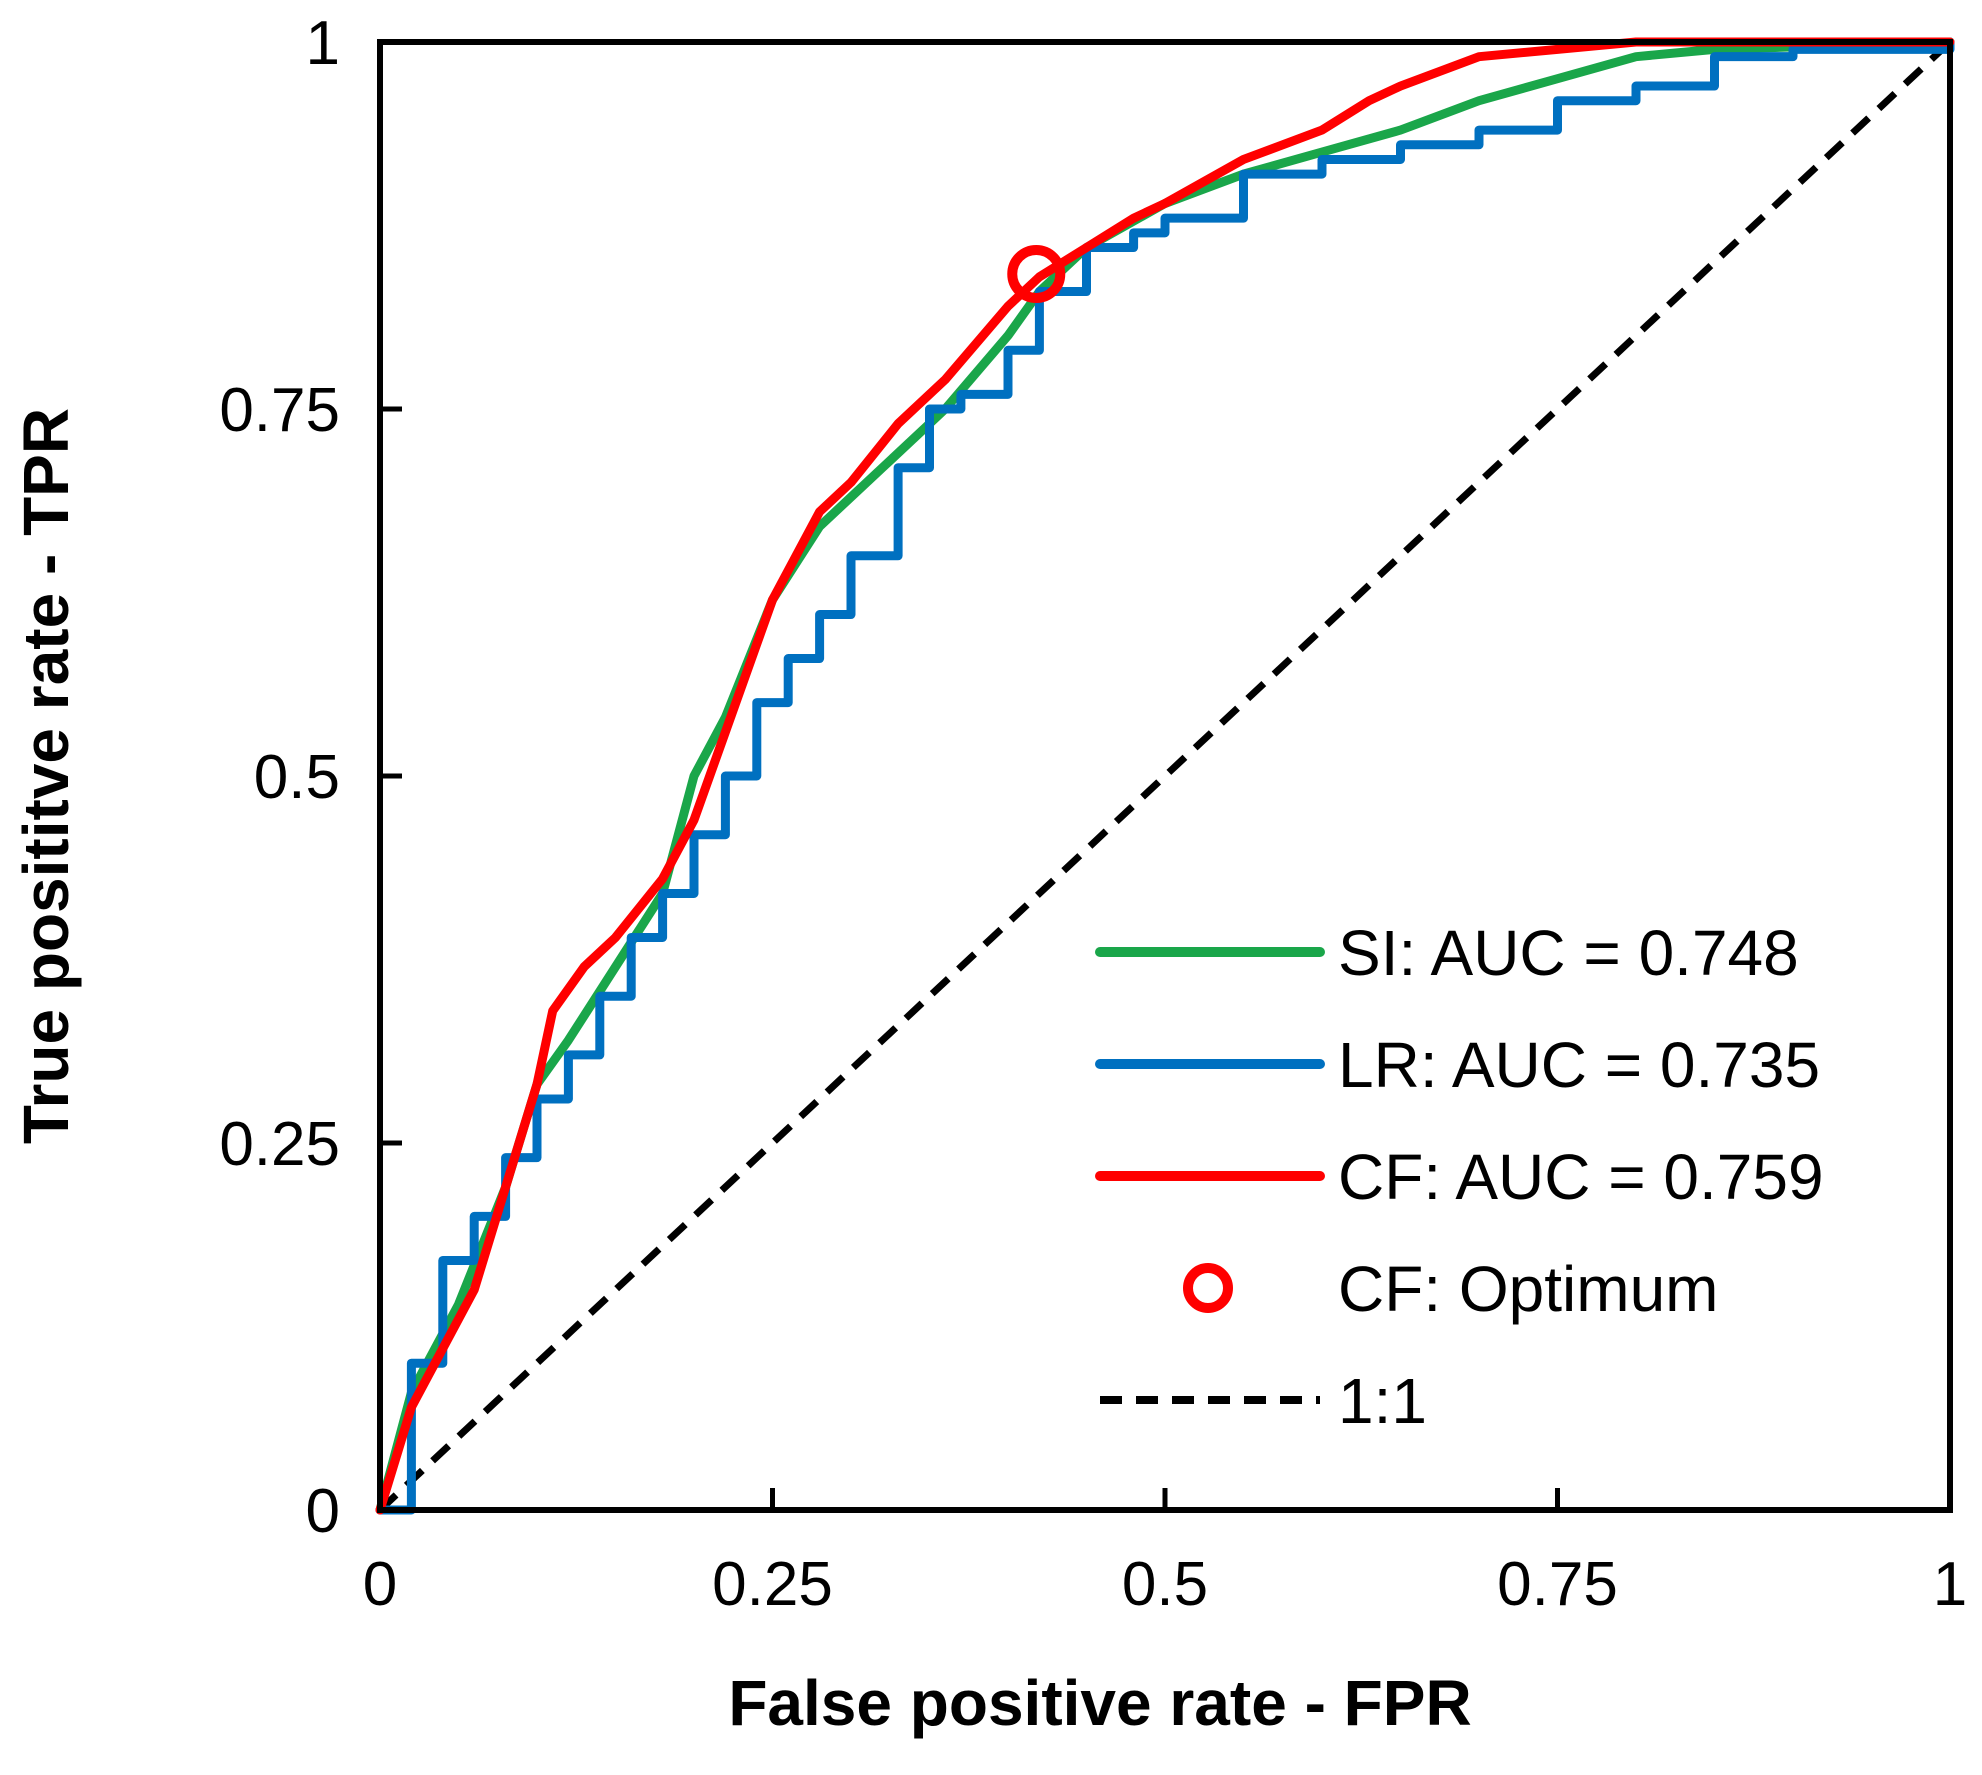  Describe the element at coordinates (1208, 1288) in the screenshot. I see `legend-swatch-optimum` at that location.